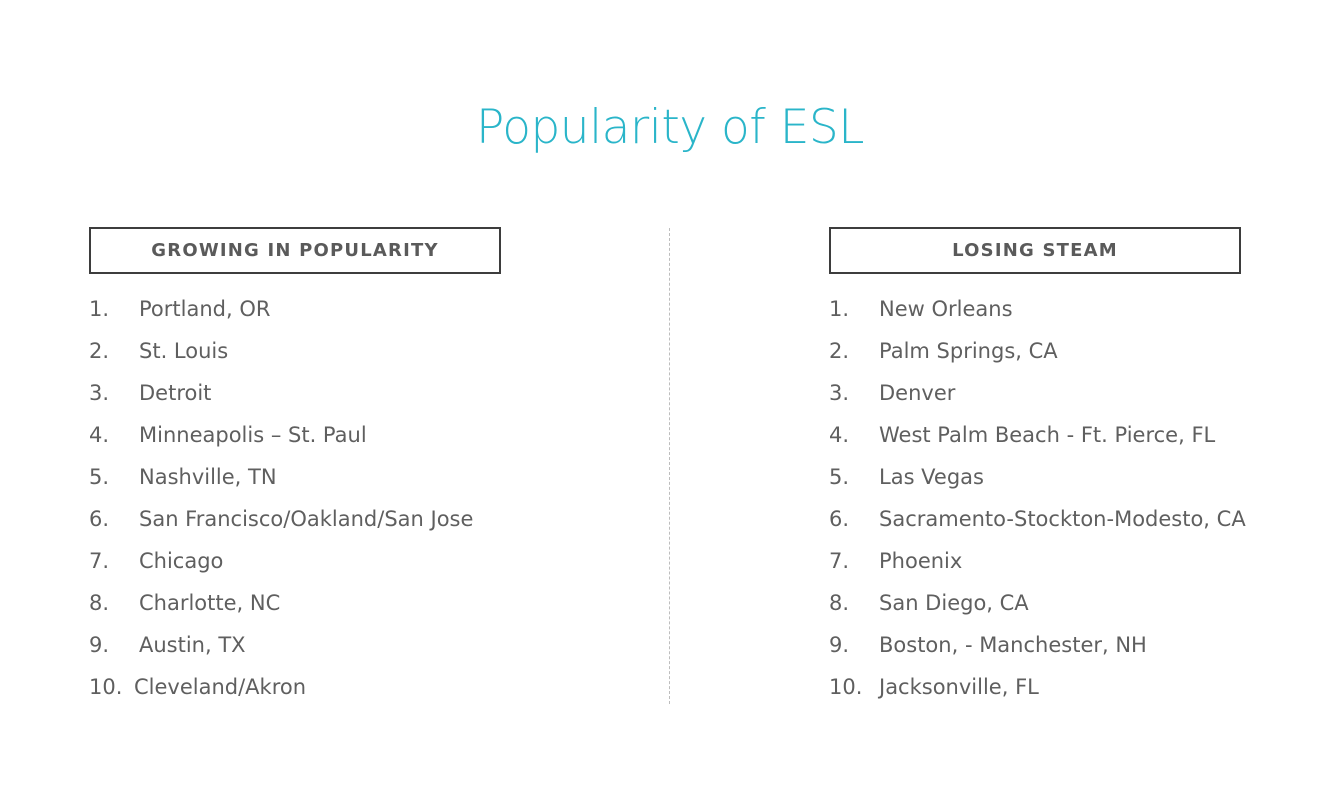 The width and height of the screenshot is (1344, 800). I want to click on item-label: San Francisco/Oakland/San Jose, so click(306, 519).